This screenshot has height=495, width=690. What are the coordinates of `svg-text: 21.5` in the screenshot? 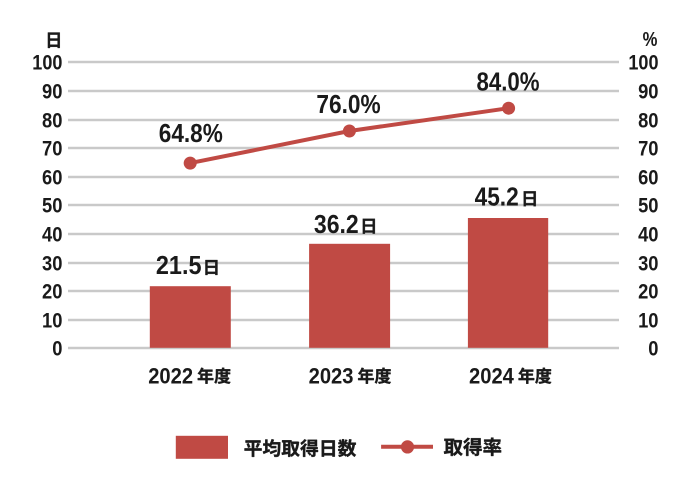 It's located at (179, 265).